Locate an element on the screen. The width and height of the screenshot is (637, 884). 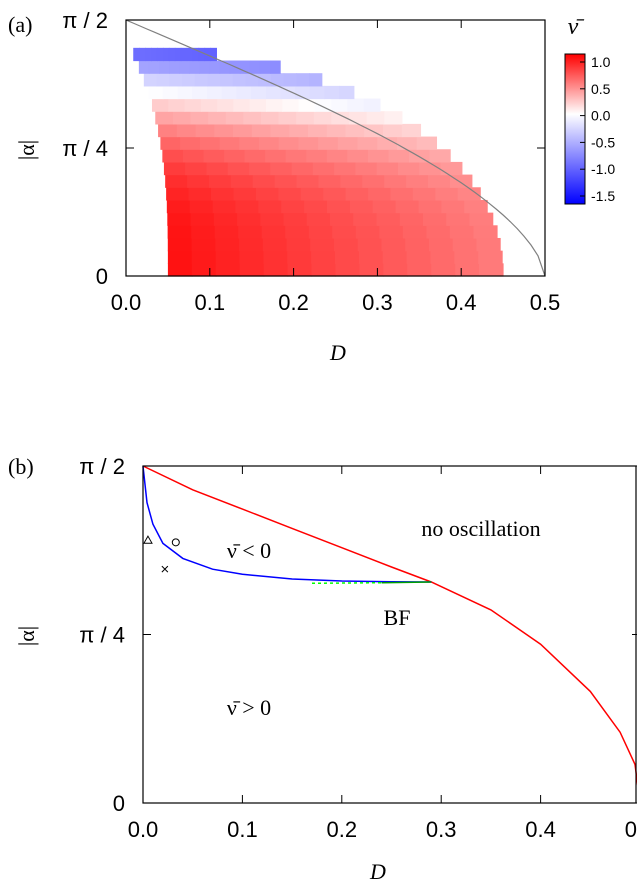
annotation-nu-negative: ν̄ < 0 is located at coordinates (249, 550).